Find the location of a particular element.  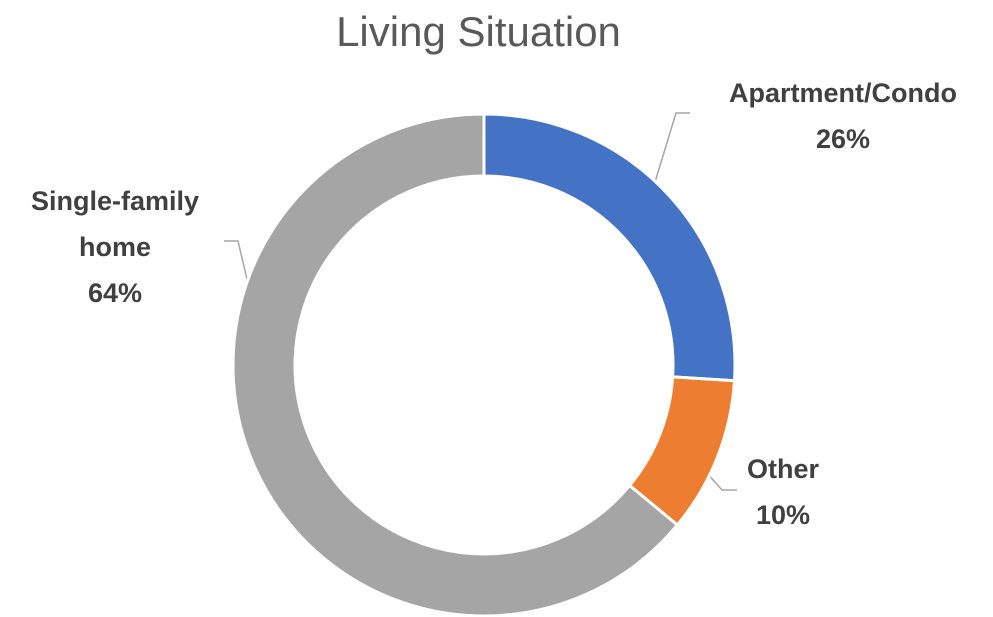

chart-title: Living Situation is located at coordinates (478, 31).